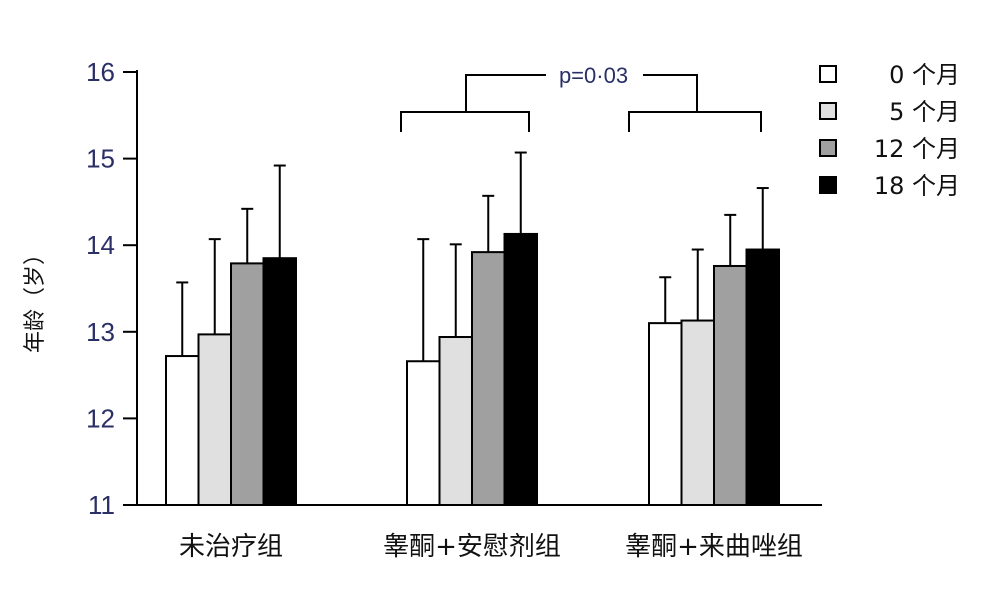 The width and height of the screenshot is (1000, 605). I want to click on legend-label: 5 个月, so click(924, 112).